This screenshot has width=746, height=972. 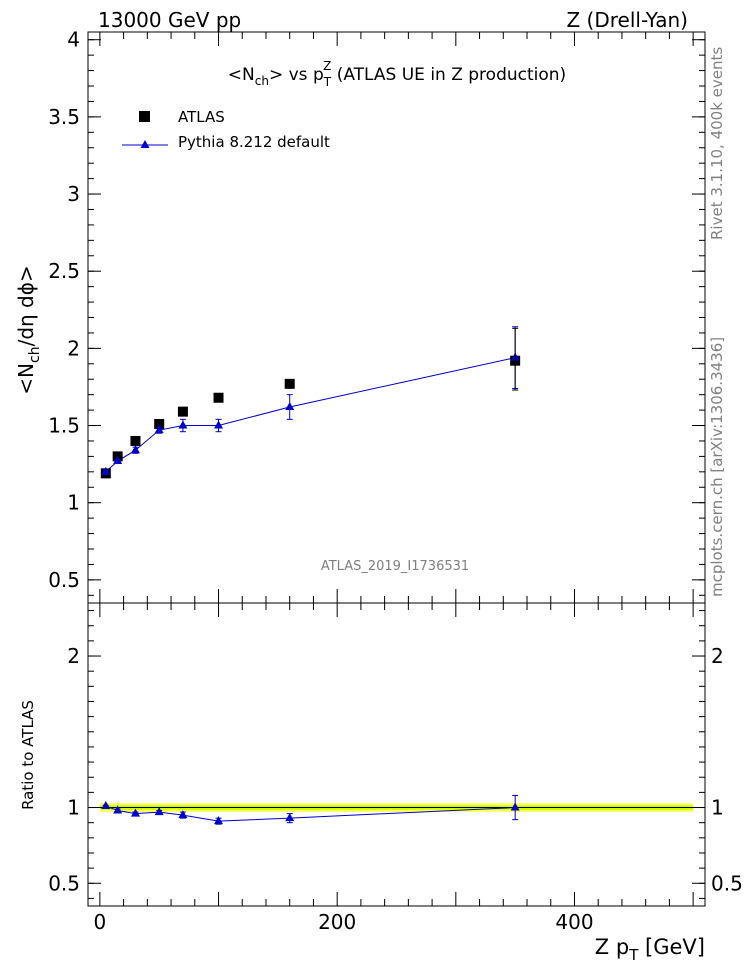 I want to click on y-tick-label: 1.5, so click(x=64, y=426).